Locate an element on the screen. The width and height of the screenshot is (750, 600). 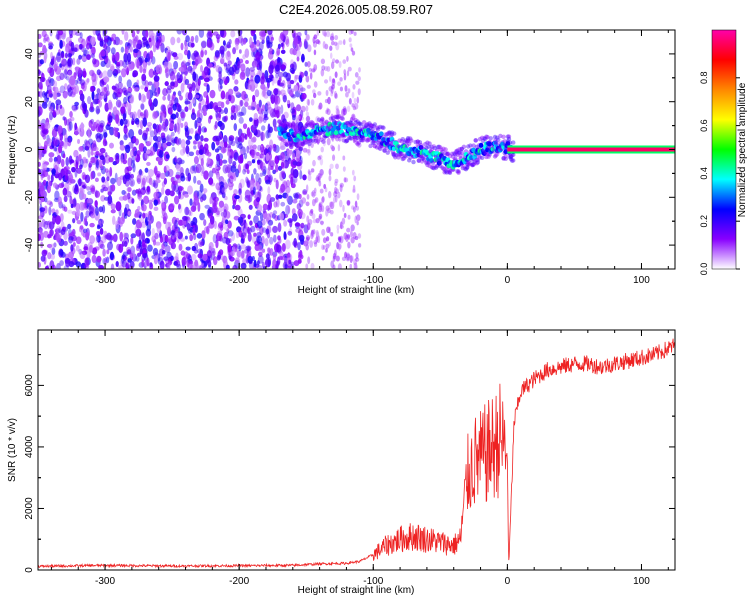
snr-y-tick-label: 6000 is located at coordinates (29, 385).